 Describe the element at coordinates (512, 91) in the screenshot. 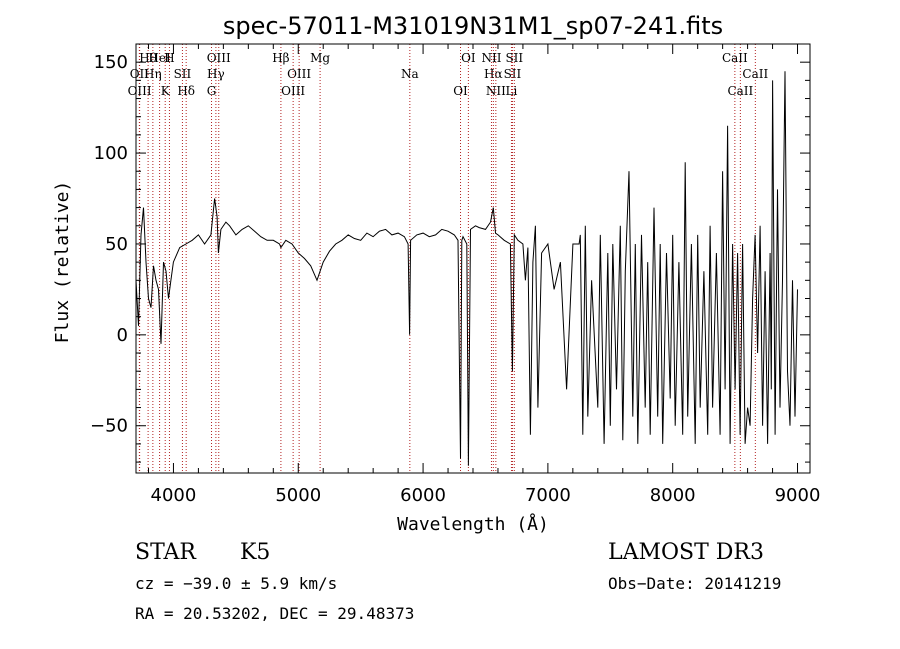

I see `spectral-line-label: Li` at that location.